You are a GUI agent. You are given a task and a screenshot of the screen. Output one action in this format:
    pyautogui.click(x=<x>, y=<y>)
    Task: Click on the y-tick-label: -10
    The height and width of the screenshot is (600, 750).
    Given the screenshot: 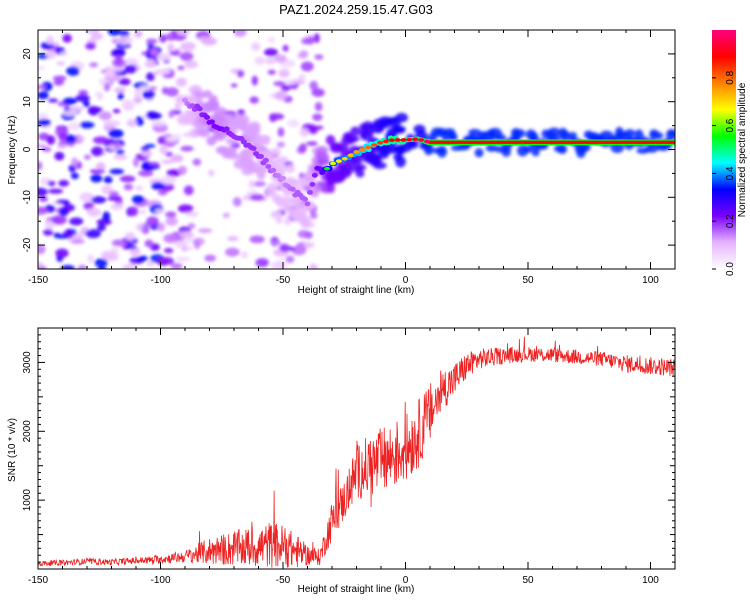 What is the action you would take?
    pyautogui.click(x=27, y=197)
    